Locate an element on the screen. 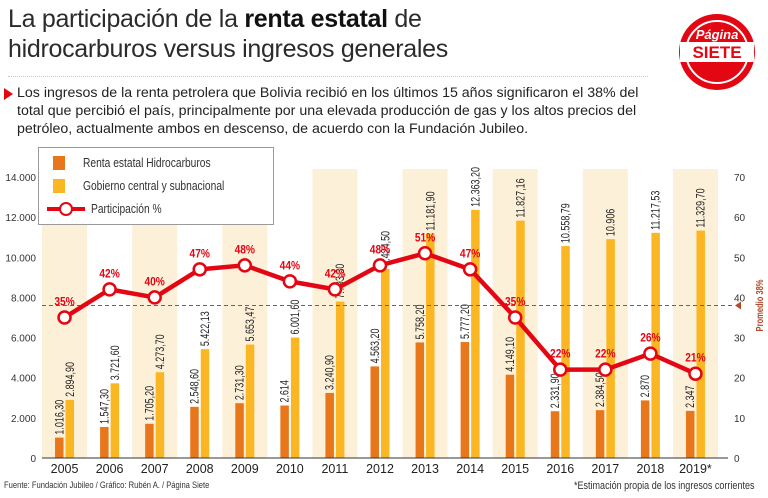 The width and height of the screenshot is (768, 498). x-tick-label: 2012 is located at coordinates (380, 469).